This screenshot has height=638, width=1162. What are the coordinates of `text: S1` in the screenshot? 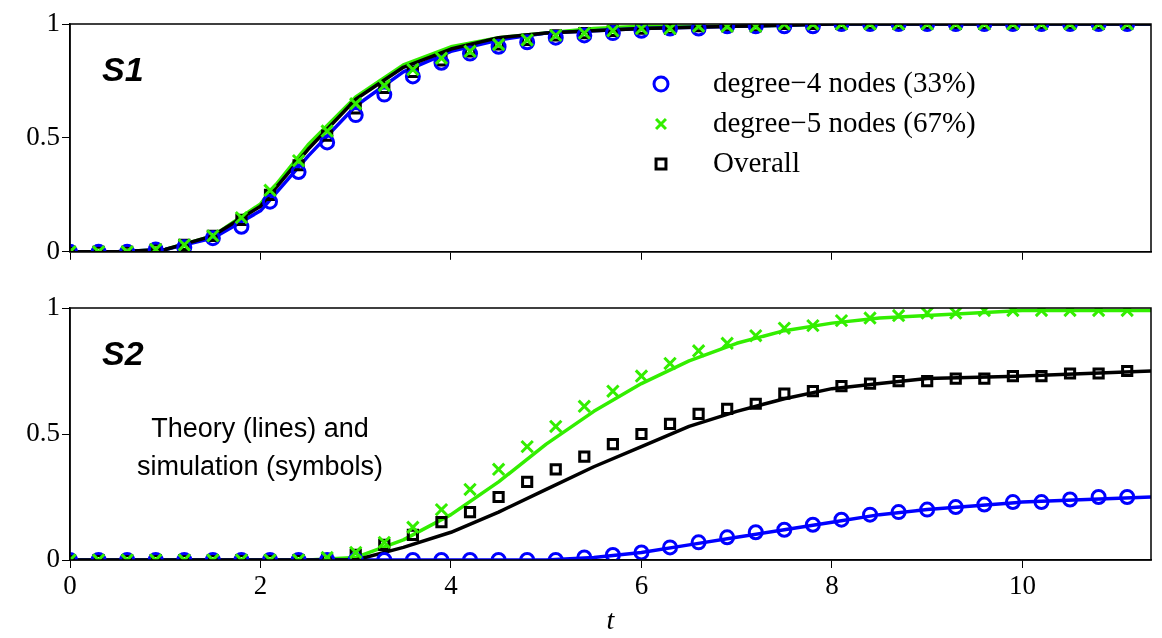 It's located at (123, 69).